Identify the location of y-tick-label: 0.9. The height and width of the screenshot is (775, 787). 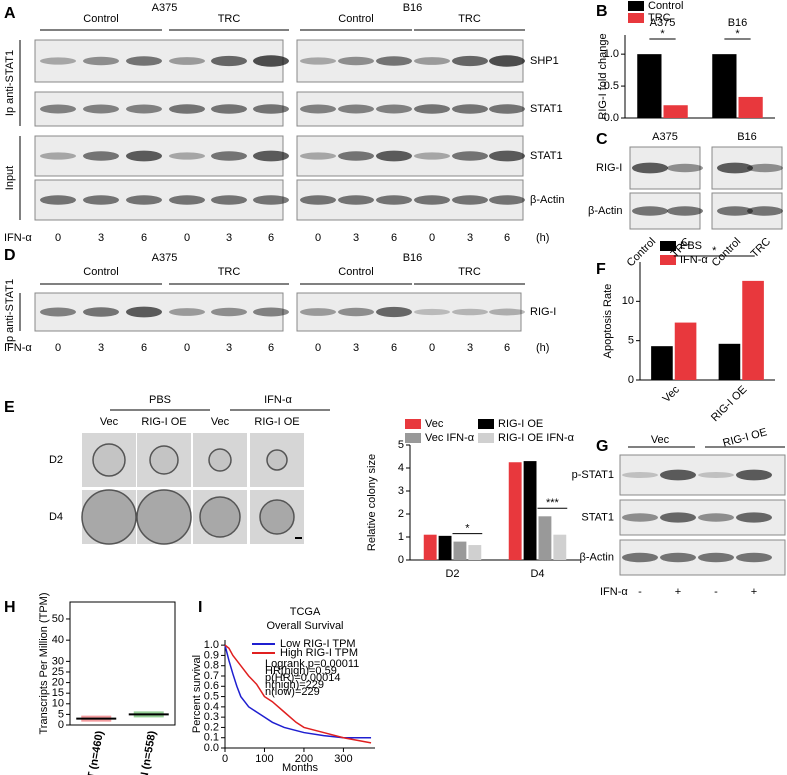
(211, 655).